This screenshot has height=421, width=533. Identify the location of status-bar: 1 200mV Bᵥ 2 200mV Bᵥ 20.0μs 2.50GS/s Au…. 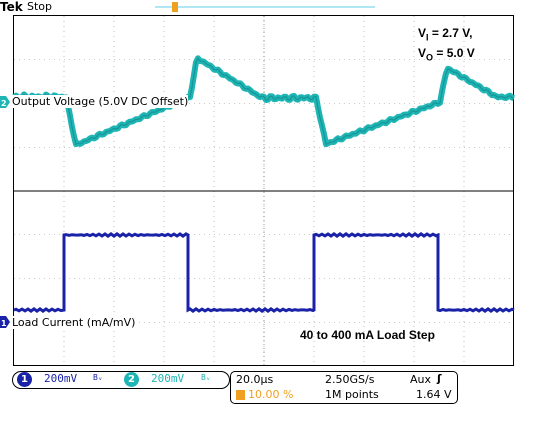
(266, 390).